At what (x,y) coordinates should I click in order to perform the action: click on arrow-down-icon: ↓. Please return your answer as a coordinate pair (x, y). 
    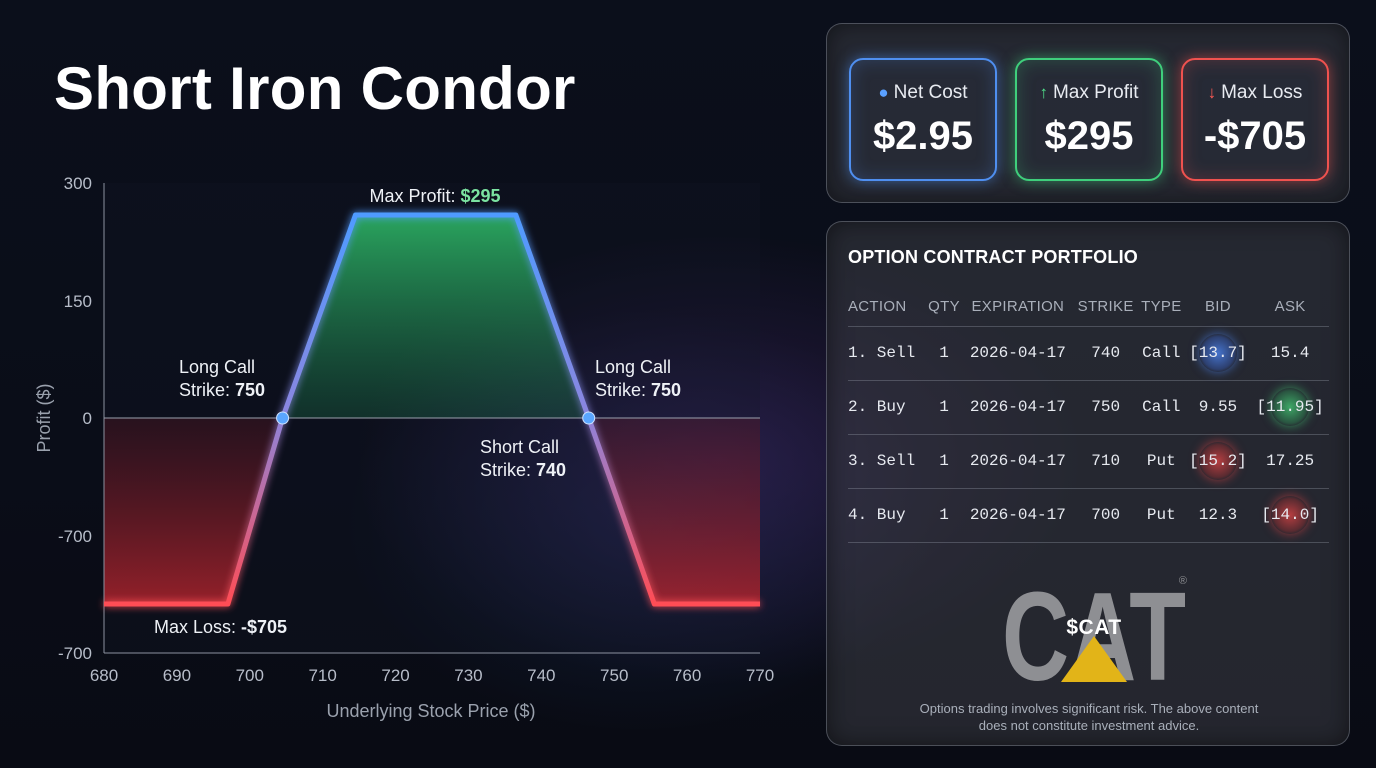
    Looking at the image, I should click on (1212, 92).